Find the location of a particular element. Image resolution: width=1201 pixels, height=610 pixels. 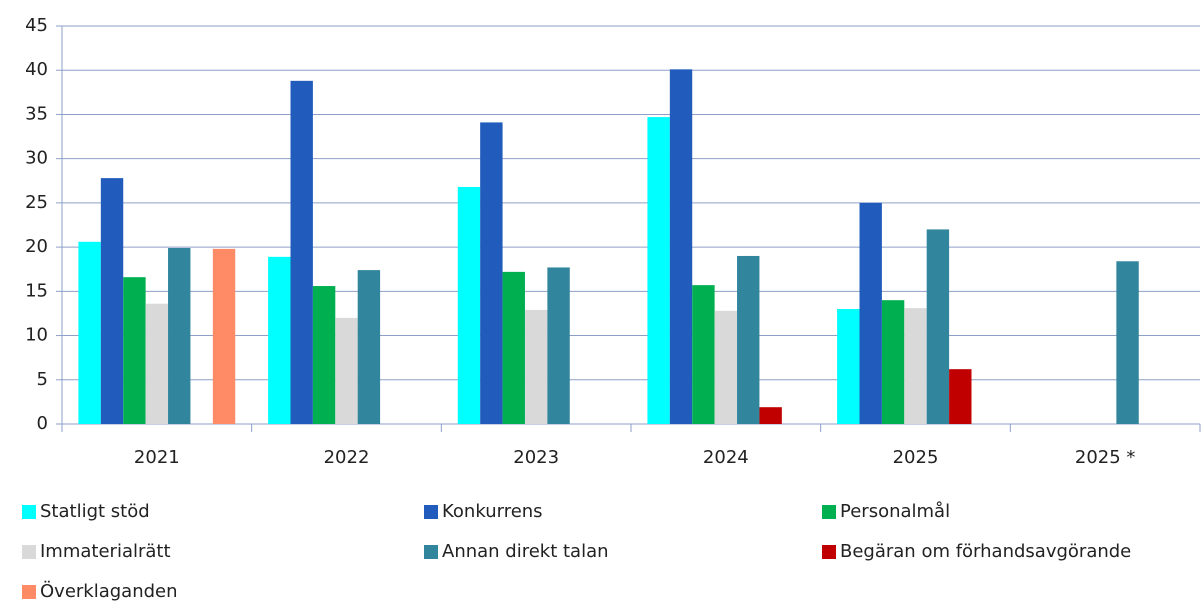

legend-label: Begäran om förhandsavgörande is located at coordinates (985, 551).